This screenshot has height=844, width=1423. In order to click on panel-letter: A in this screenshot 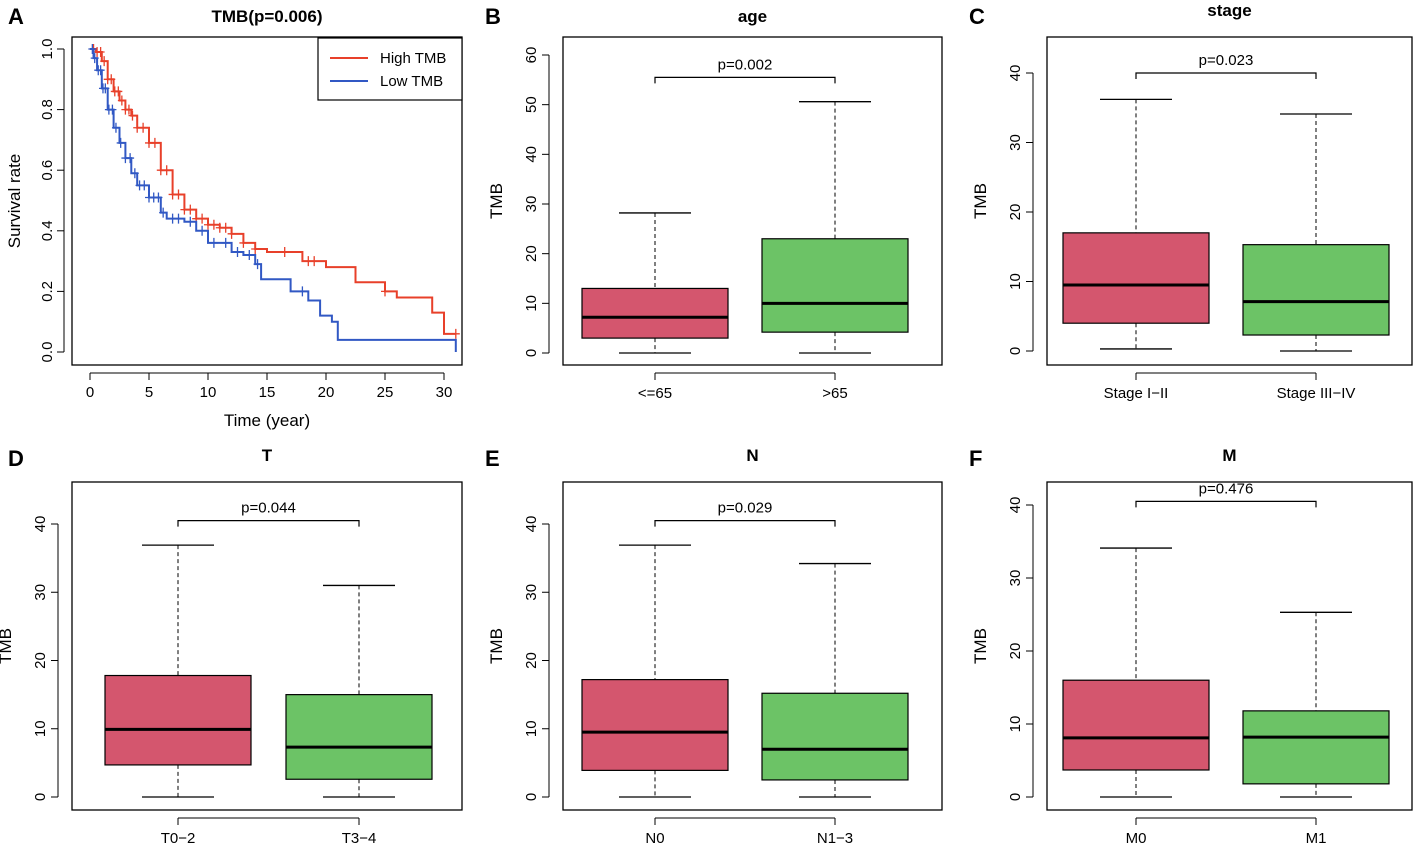, I will do `click(16, 16)`.